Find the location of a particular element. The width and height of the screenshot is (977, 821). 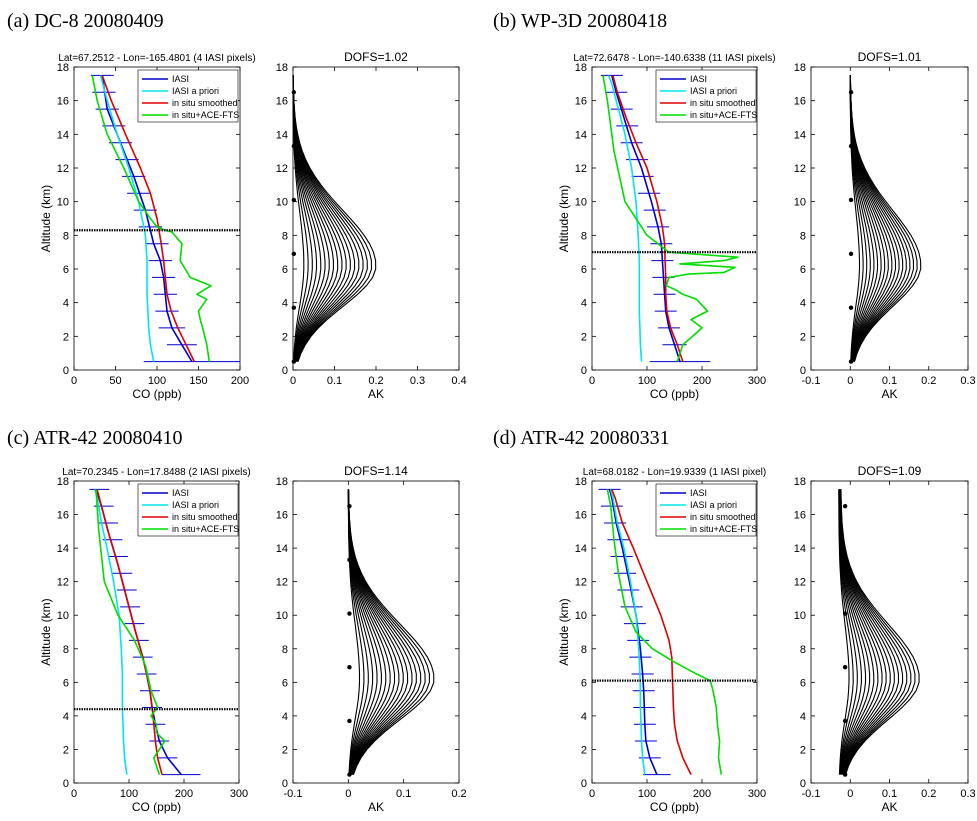

ak-panel-1-xtick-label: 0 is located at coordinates (850, 381).